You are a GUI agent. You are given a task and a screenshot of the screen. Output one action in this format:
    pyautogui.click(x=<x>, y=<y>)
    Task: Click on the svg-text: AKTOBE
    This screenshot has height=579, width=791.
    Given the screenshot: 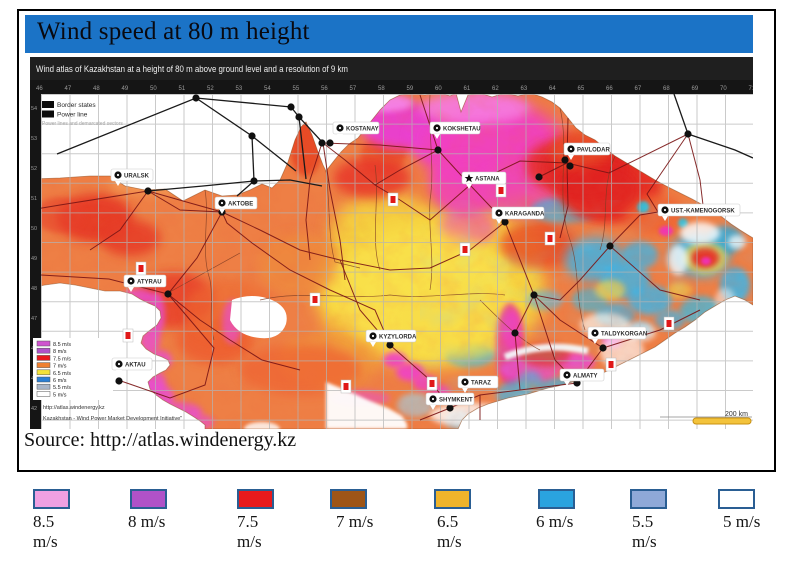 What is the action you would take?
    pyautogui.click(x=240, y=205)
    